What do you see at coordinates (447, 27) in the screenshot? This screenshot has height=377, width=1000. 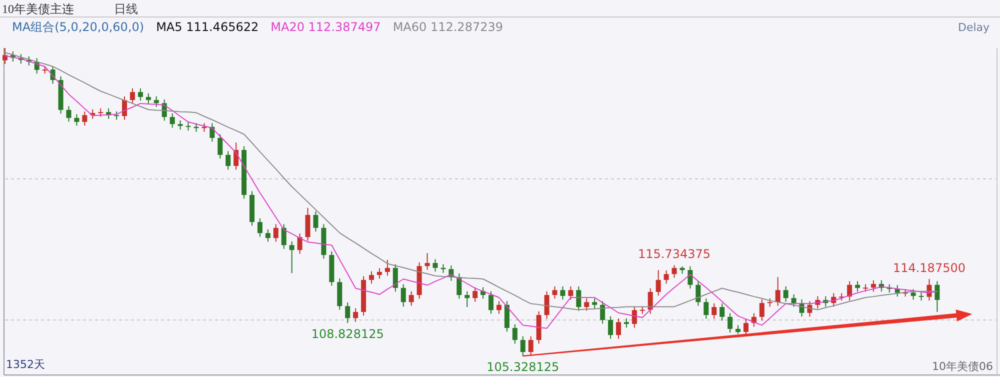 I see `text: MA60 112.287239` at bounding box center [447, 27].